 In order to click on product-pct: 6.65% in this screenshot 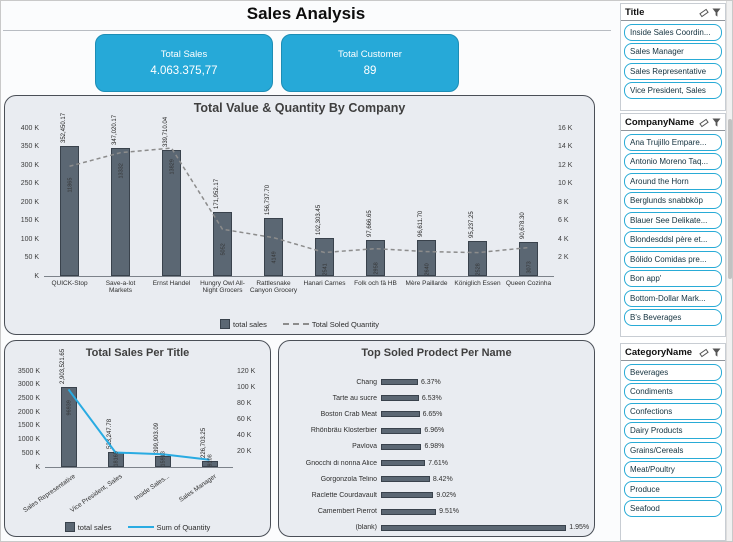, I will do `click(432, 414)`.